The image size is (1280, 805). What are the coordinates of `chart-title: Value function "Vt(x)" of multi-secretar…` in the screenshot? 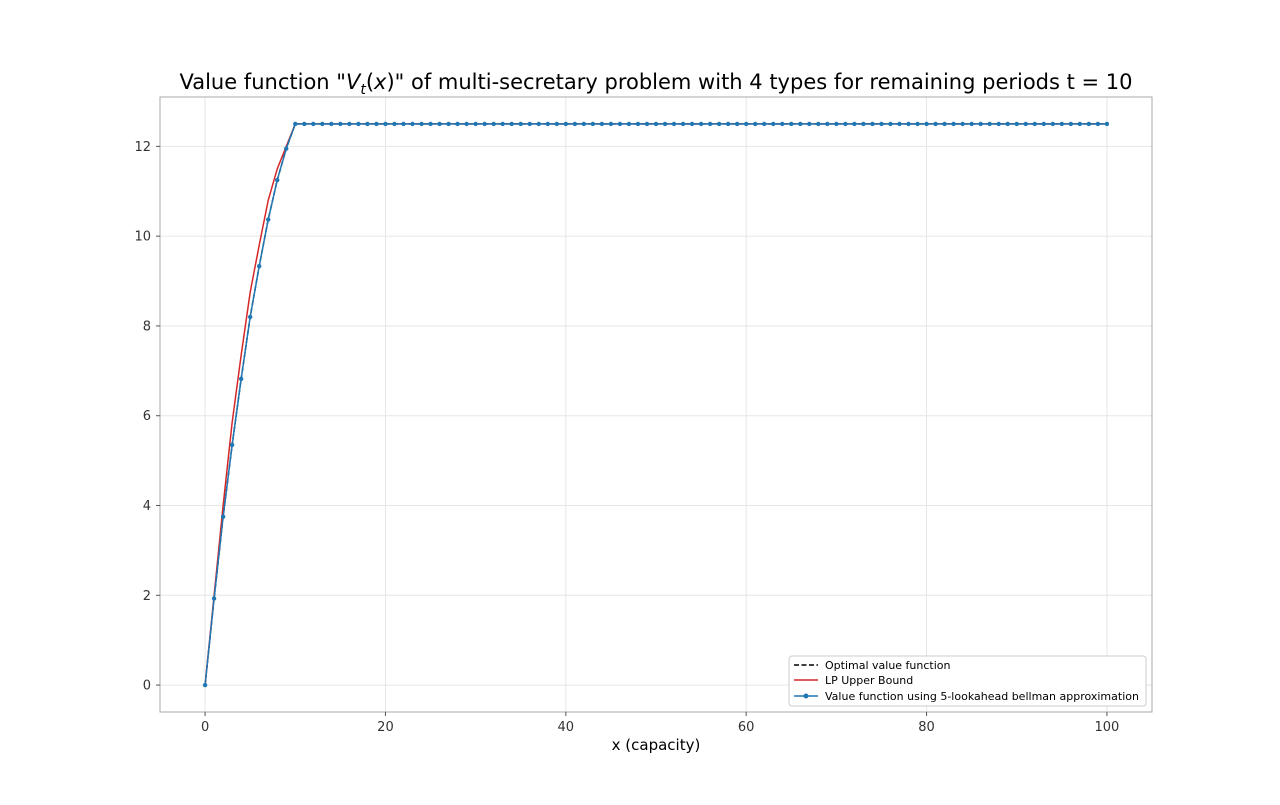 It's located at (655, 84).